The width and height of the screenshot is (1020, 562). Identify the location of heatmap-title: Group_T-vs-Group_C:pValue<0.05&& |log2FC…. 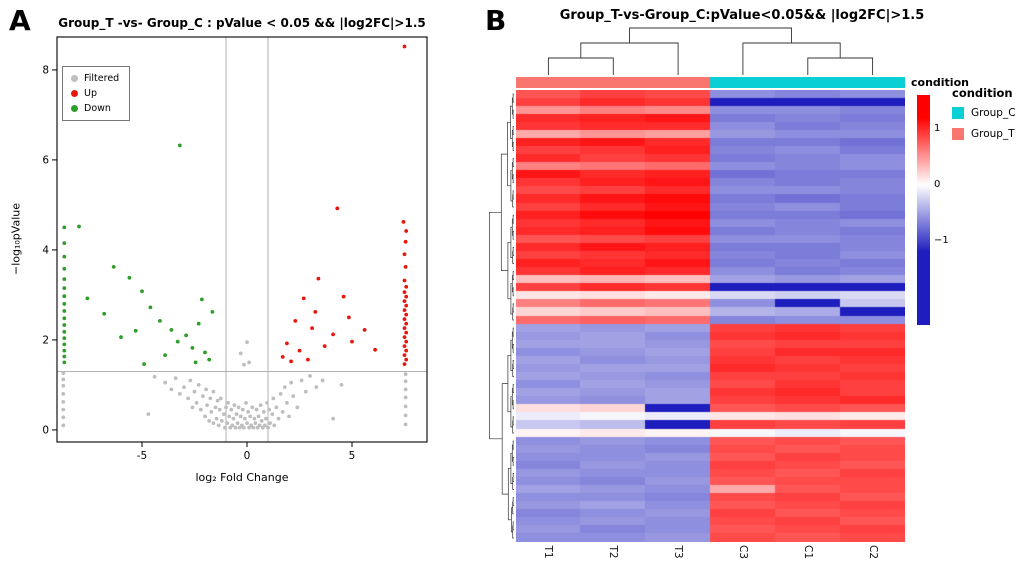
(742, 15).